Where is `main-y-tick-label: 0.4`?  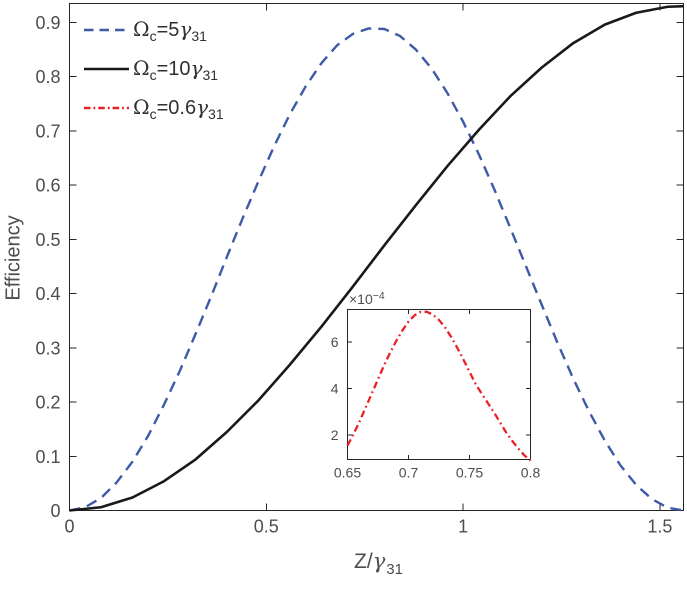
main-y-tick-label: 0.4 is located at coordinates (47, 294).